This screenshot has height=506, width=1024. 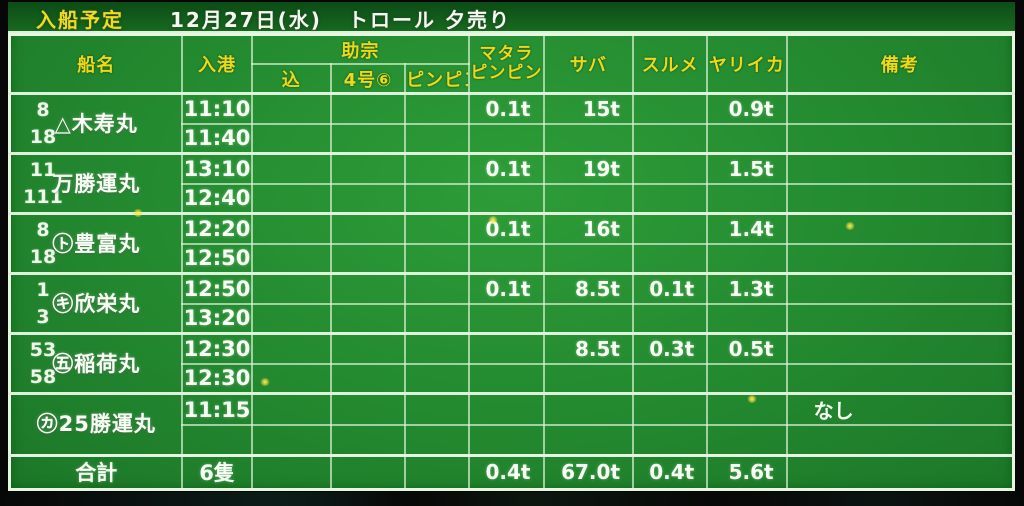 I want to click on ship-name: ㋖欣栄丸, so click(x=96, y=303).